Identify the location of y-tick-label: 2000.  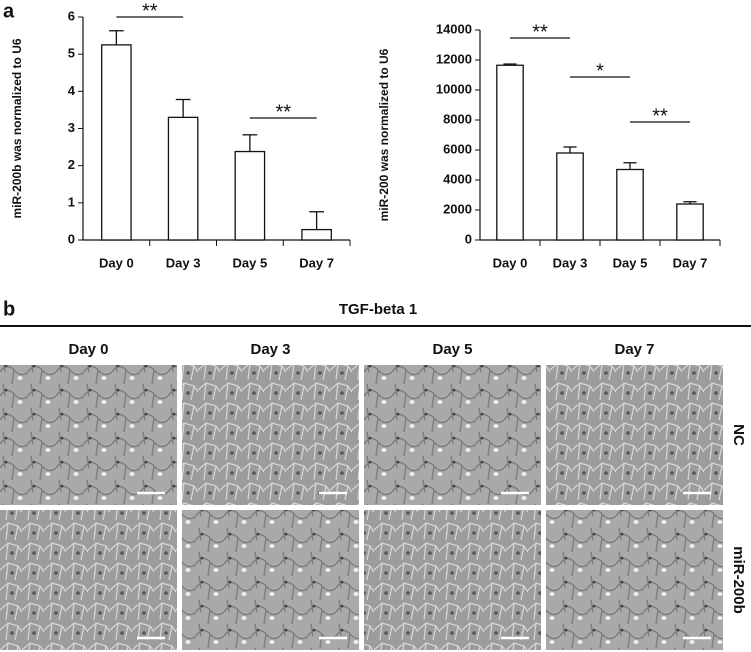
(457, 208).